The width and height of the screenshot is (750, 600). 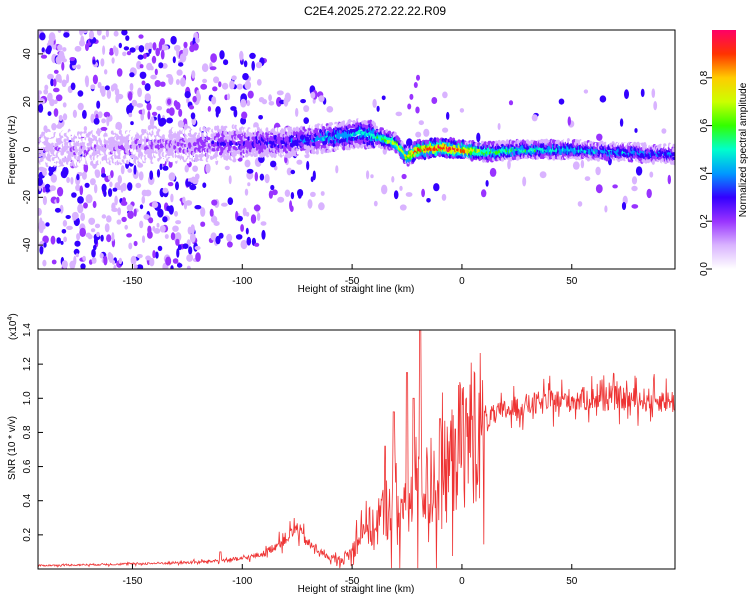 What do you see at coordinates (13, 326) in the screenshot?
I see `snr-scale-factor: (x104)` at bounding box center [13, 326].